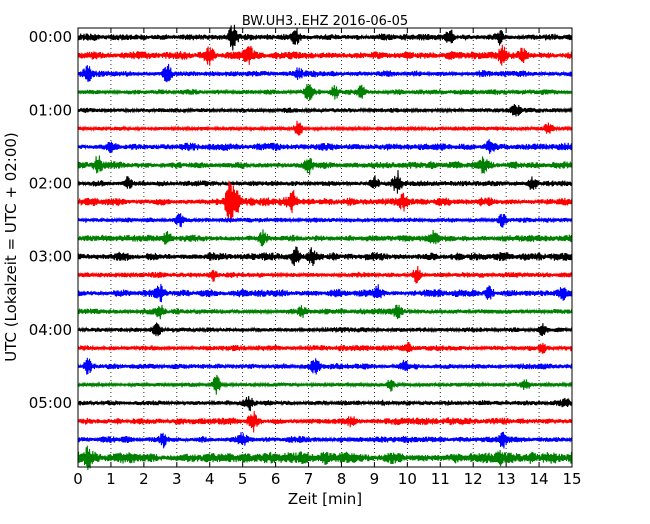 This screenshot has height=524, width=650. I want to click on x-tick-label: 7, so click(309, 479).